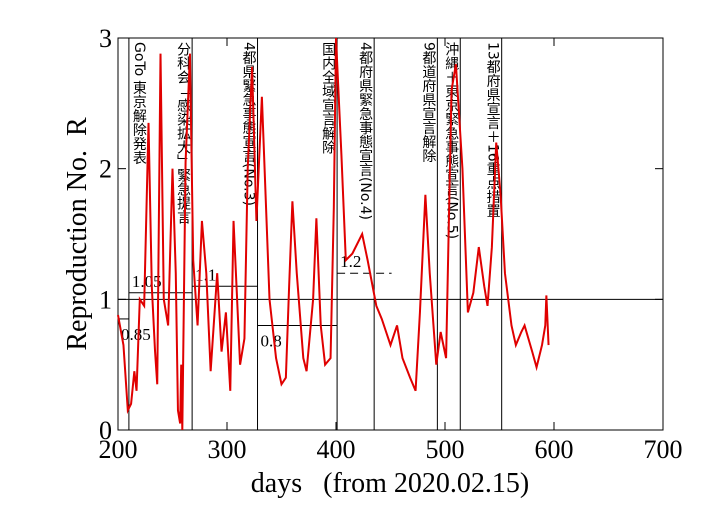 This screenshot has width=703, height=509. Describe the element at coordinates (105, 38) in the screenshot. I see `y-tick-label: 3` at that location.